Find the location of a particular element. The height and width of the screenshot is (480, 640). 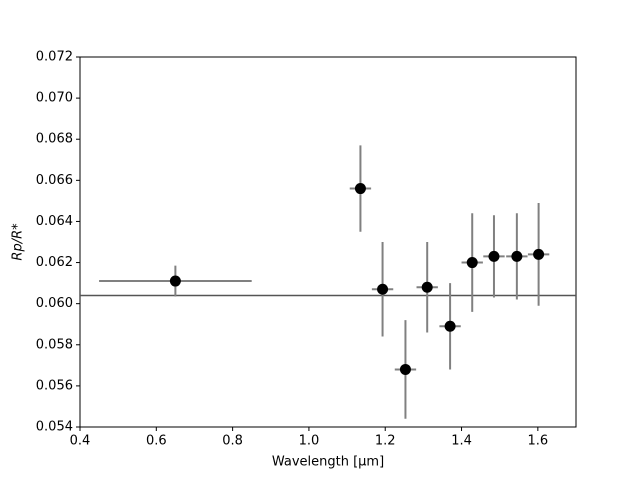

x-tick-label: 1.4 is located at coordinates (461, 441).